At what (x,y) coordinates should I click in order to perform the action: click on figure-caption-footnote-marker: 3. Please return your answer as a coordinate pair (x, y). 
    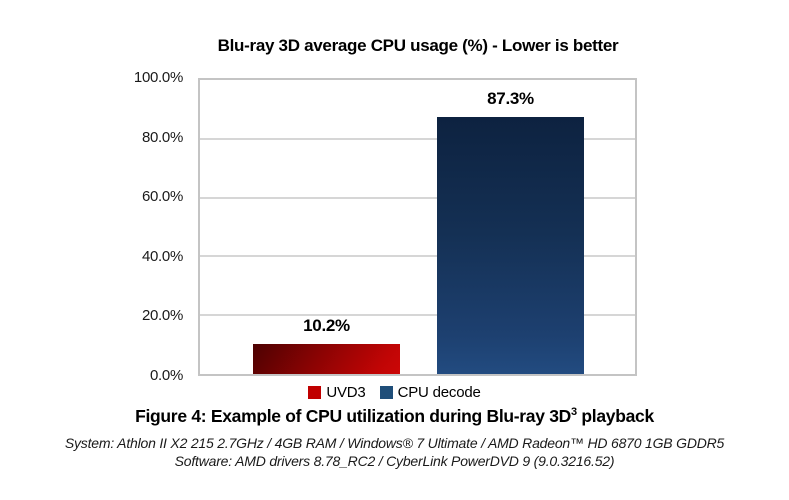
    Looking at the image, I should click on (574, 412).